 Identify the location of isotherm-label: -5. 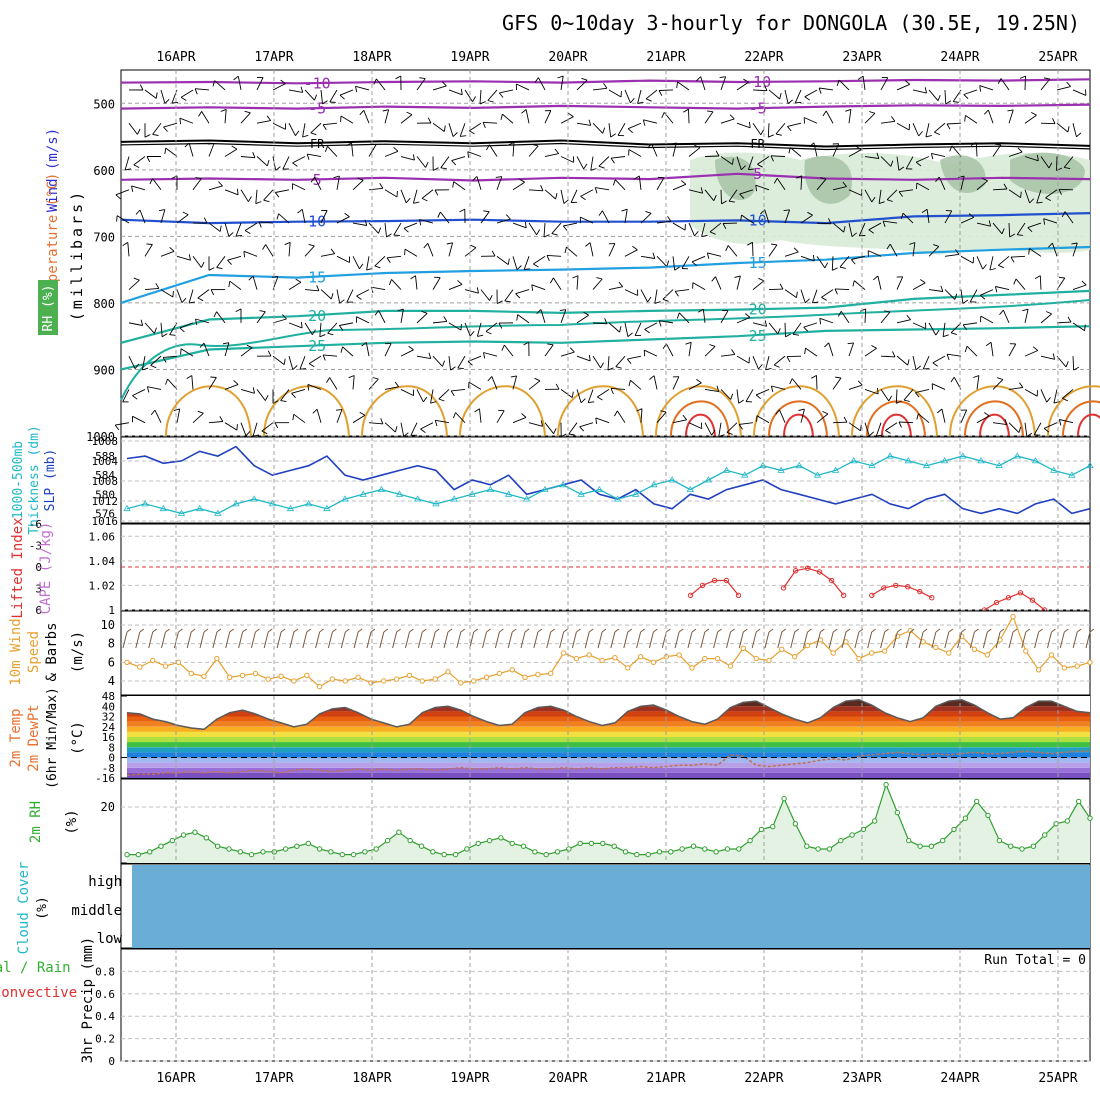
(317, 109).